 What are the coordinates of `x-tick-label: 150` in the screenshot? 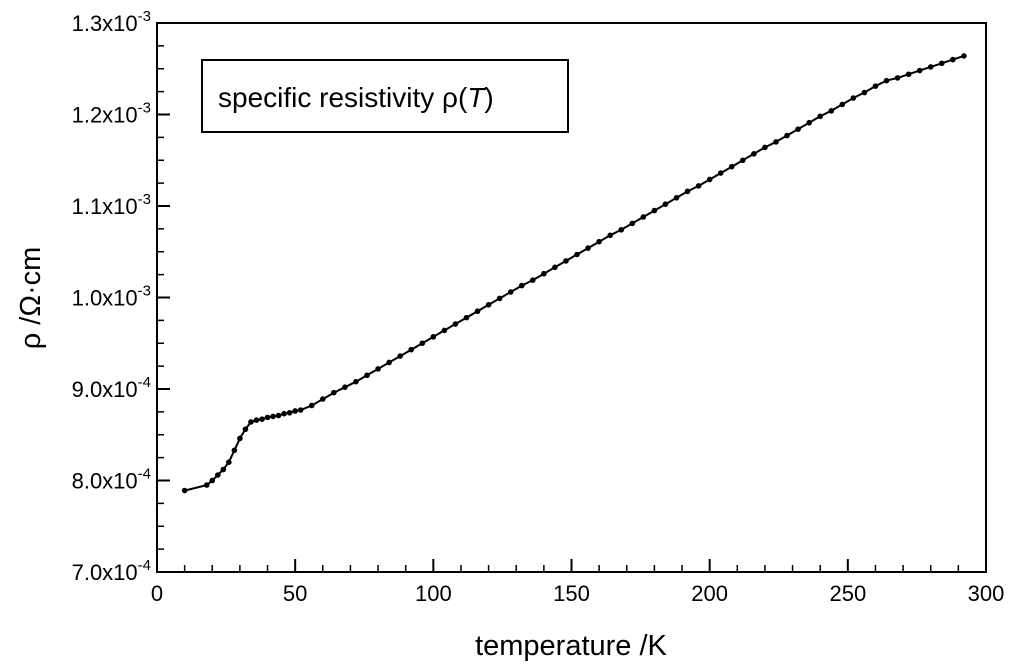 It's located at (571, 593).